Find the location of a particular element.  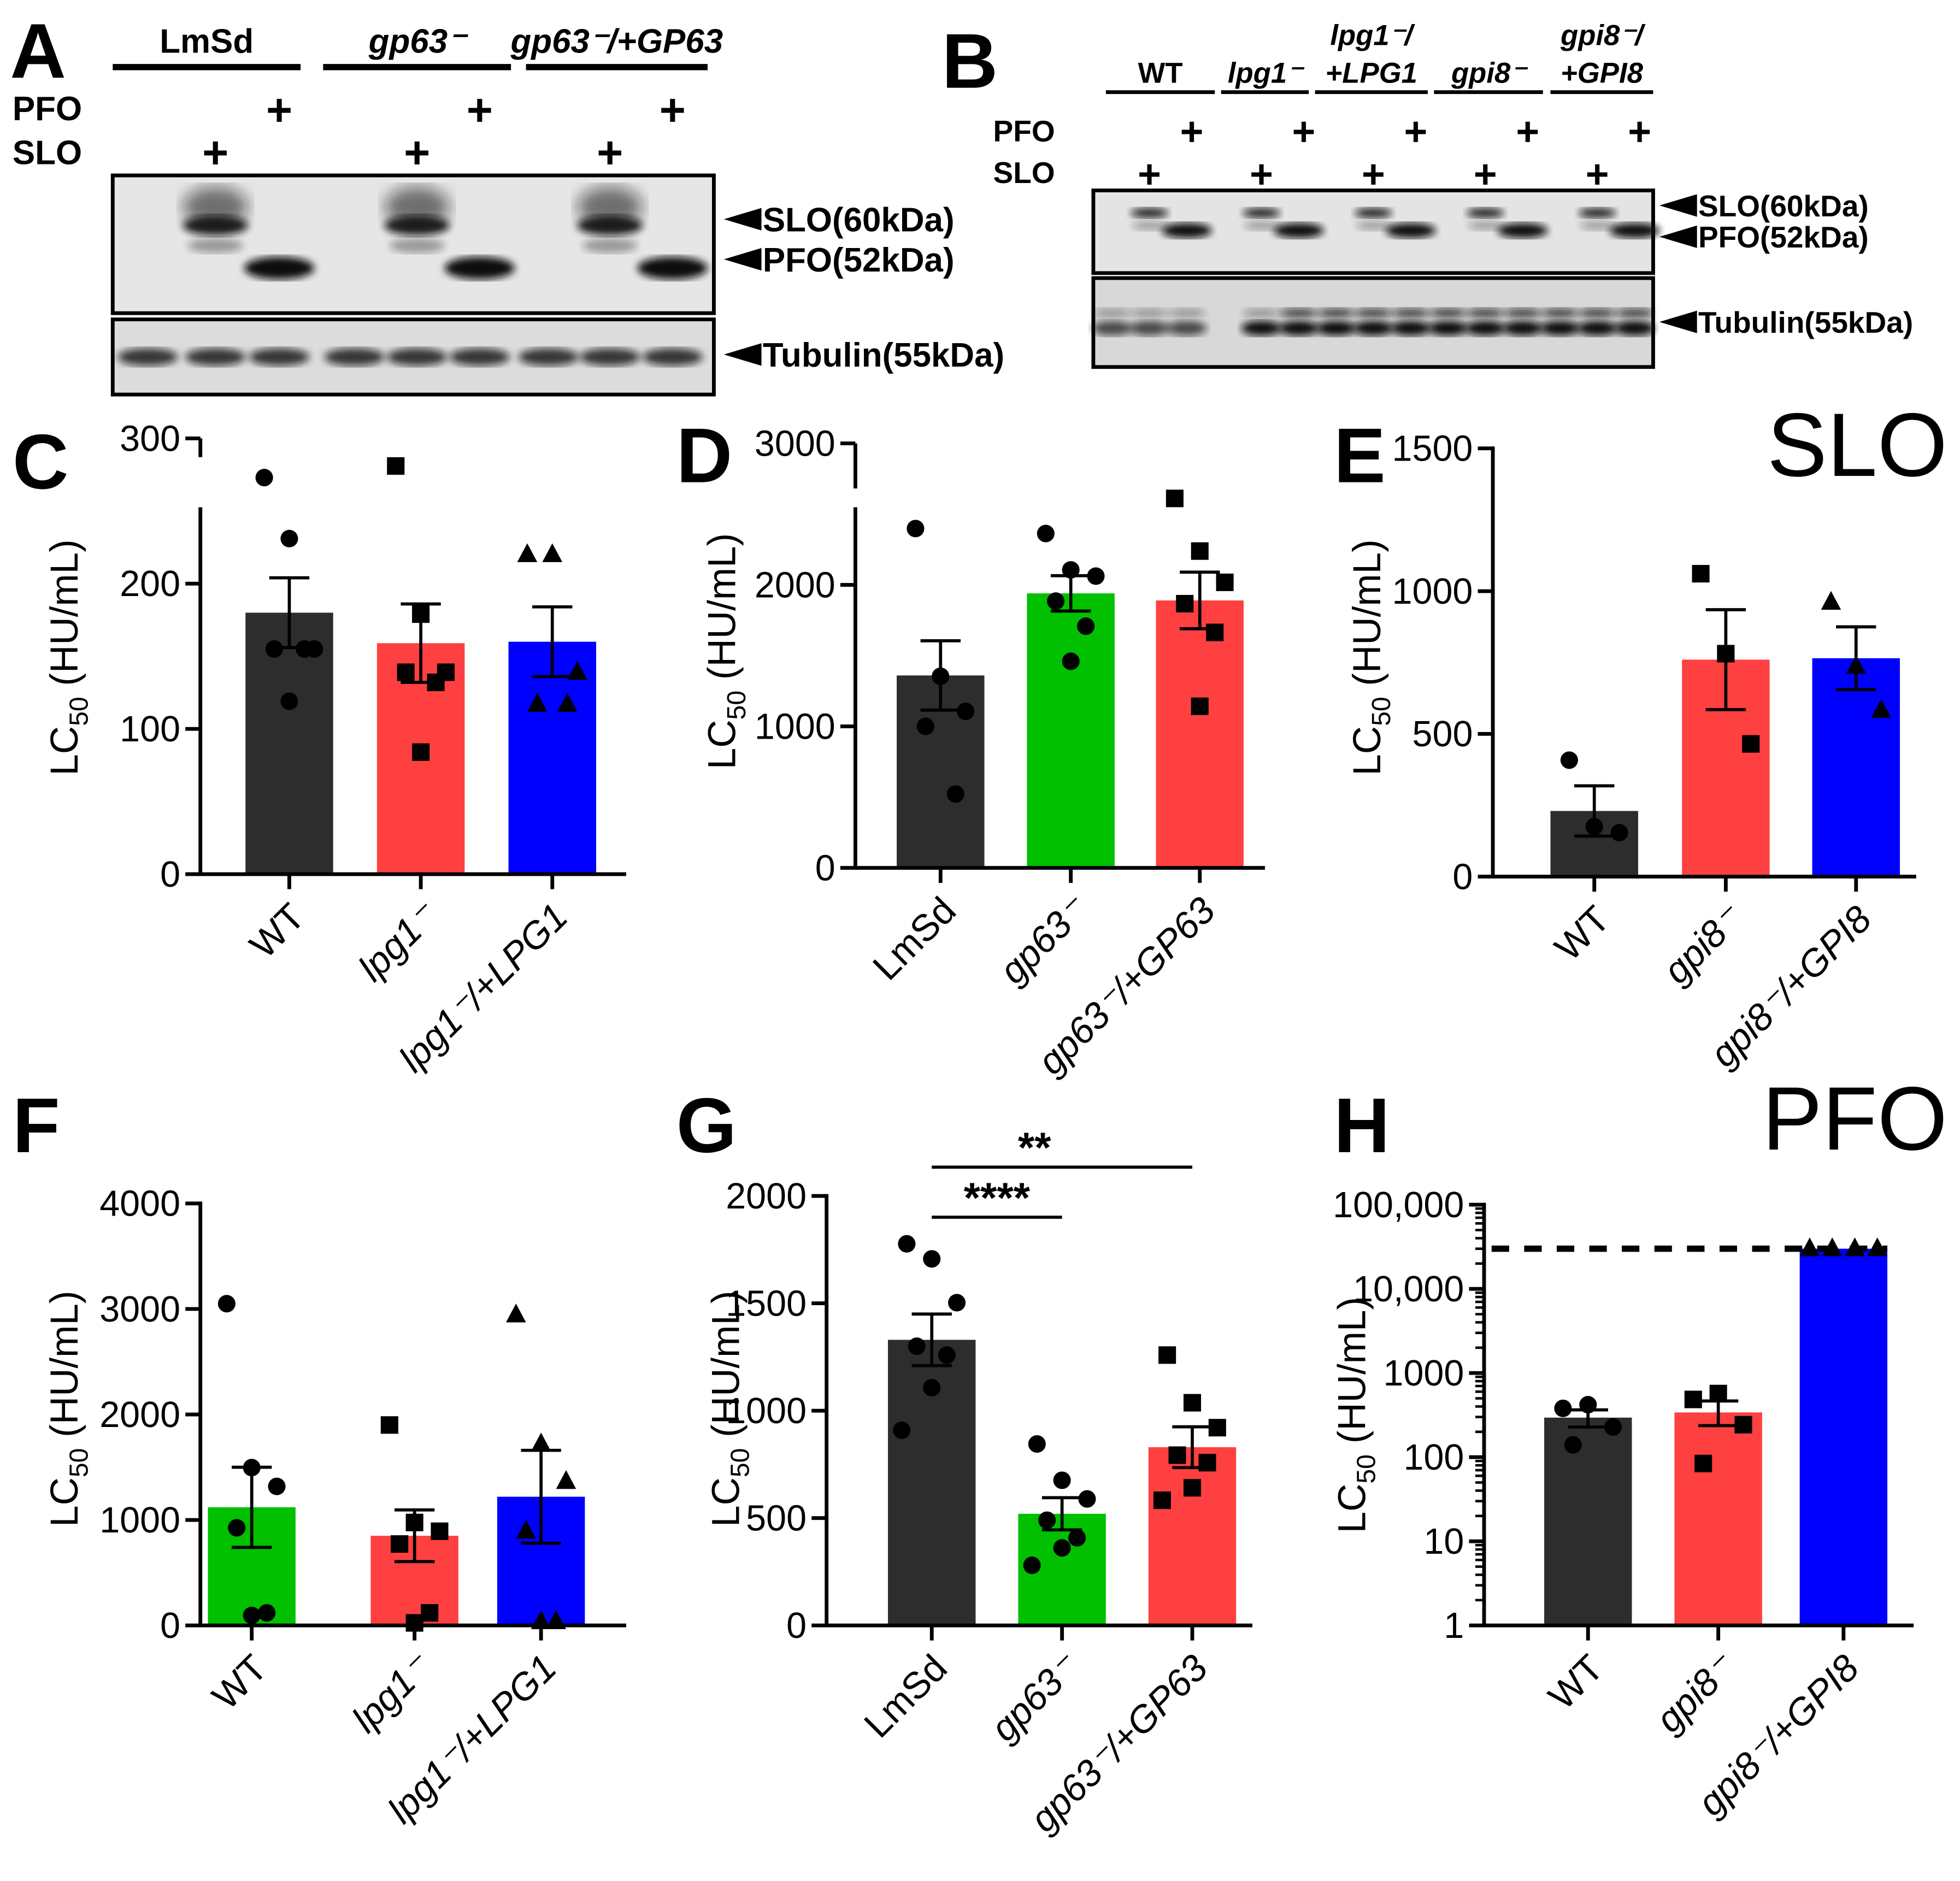

panel-letter: H is located at coordinates (1362, 1125).